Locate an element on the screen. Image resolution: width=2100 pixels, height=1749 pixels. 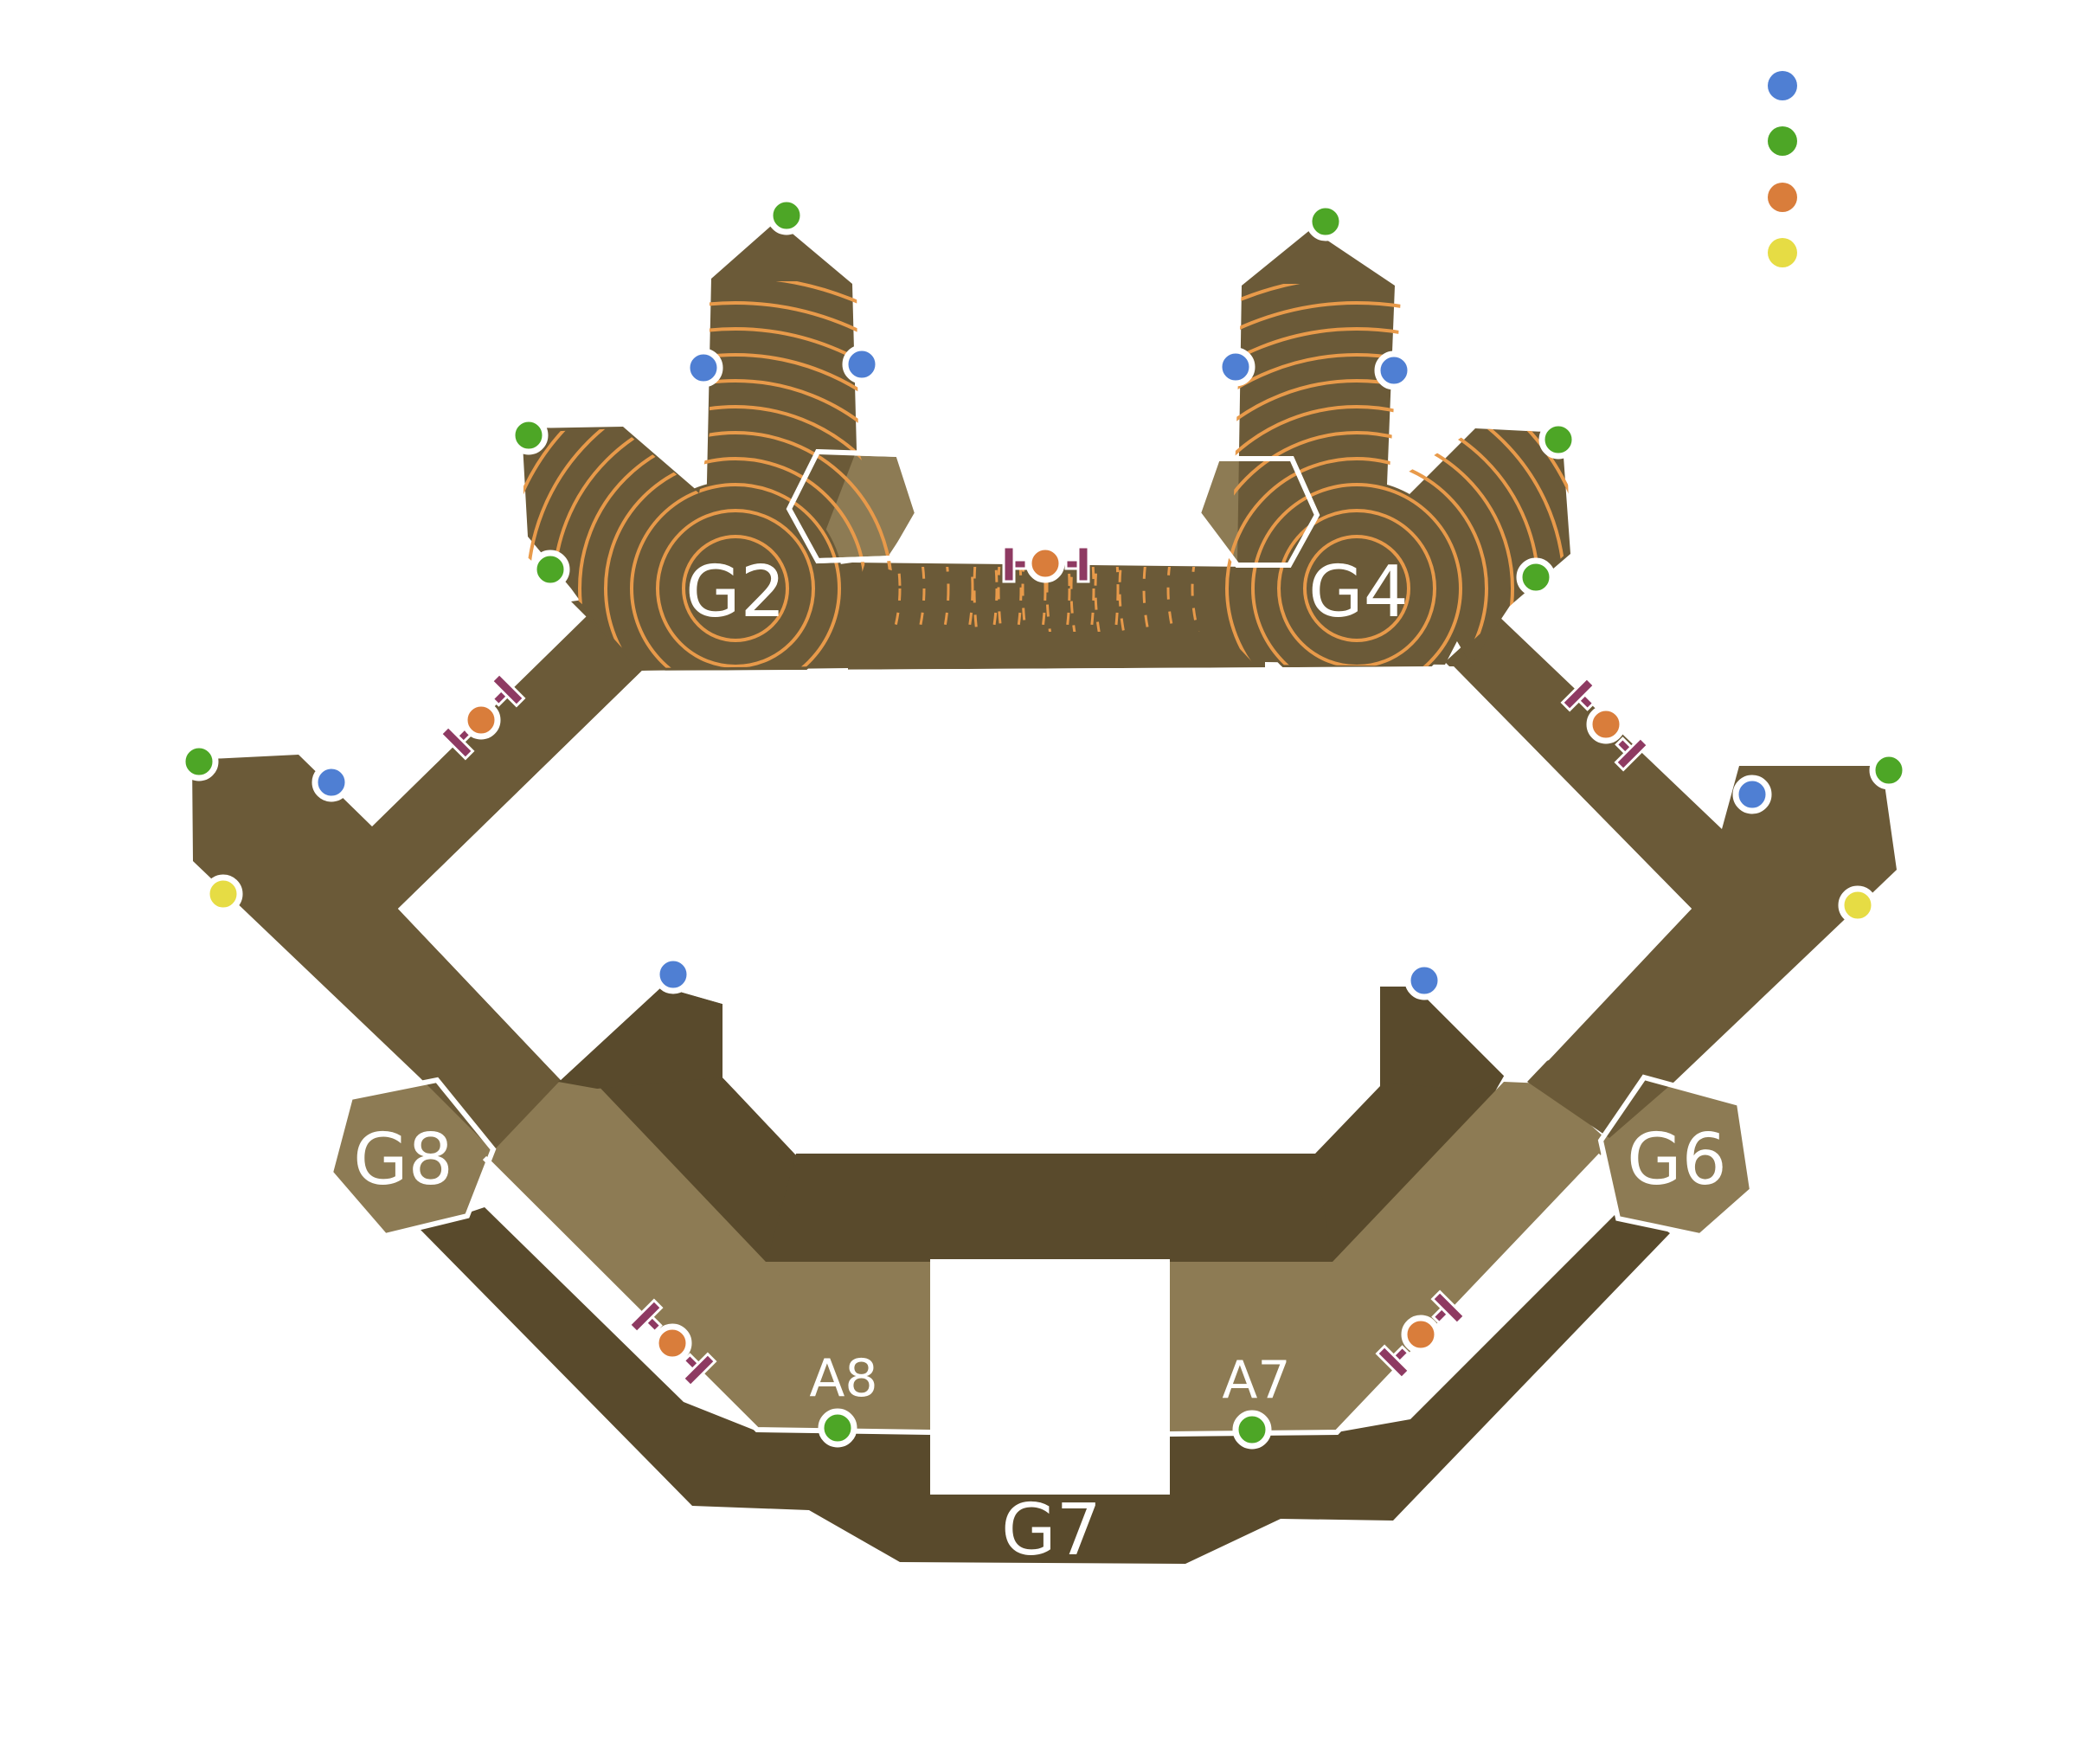
outline-a8-edge is located at coordinates (706, 1295).